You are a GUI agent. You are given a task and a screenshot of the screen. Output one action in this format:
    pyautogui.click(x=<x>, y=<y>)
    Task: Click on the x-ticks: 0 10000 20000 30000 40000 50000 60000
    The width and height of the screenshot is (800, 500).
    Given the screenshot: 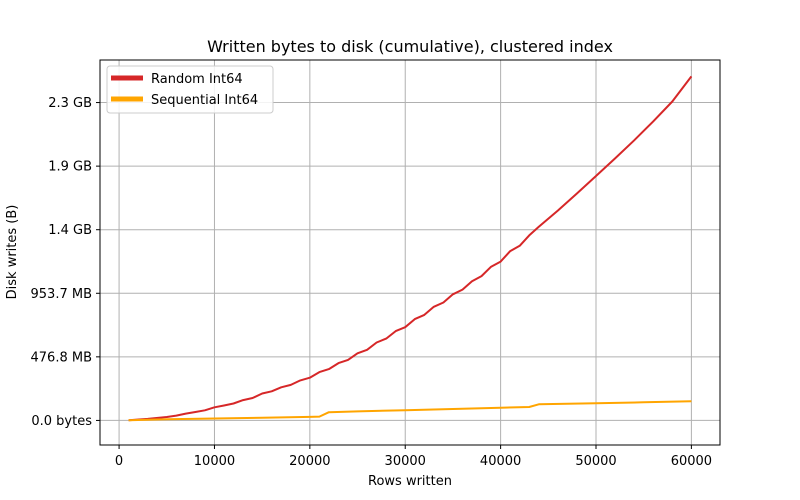 What is the action you would take?
    pyautogui.click(x=413, y=457)
    